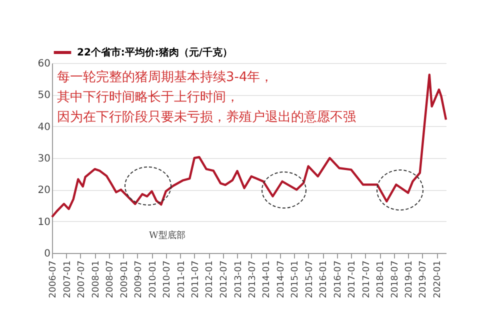  What do you see at coordinates (44, 96) in the screenshot?
I see `y-tick-label: 50` at bounding box center [44, 96].